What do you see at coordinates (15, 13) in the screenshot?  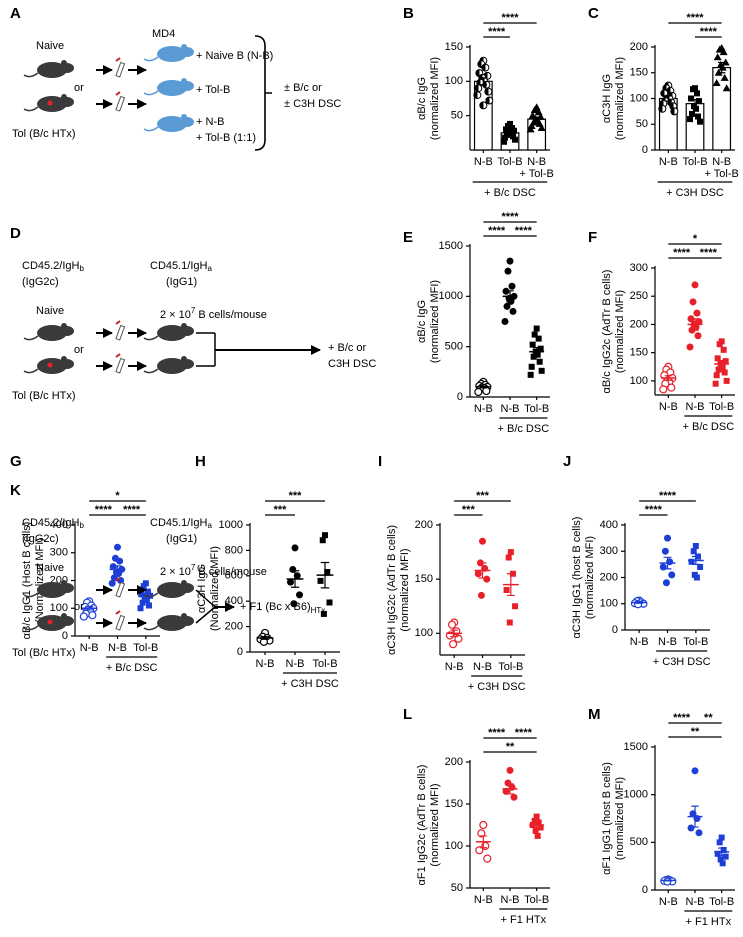 I see `panel-letter: A` at bounding box center [15, 13].